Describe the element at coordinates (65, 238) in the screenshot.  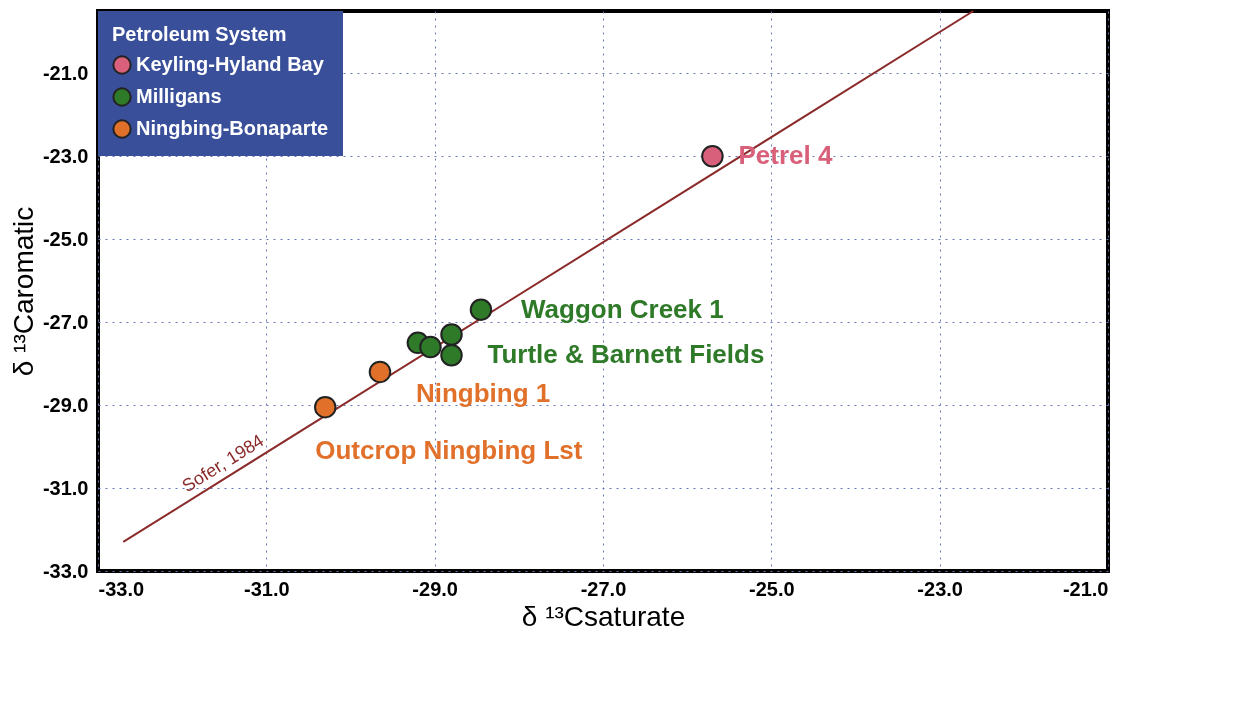
I see `y-tick-label: -25.0` at that location.